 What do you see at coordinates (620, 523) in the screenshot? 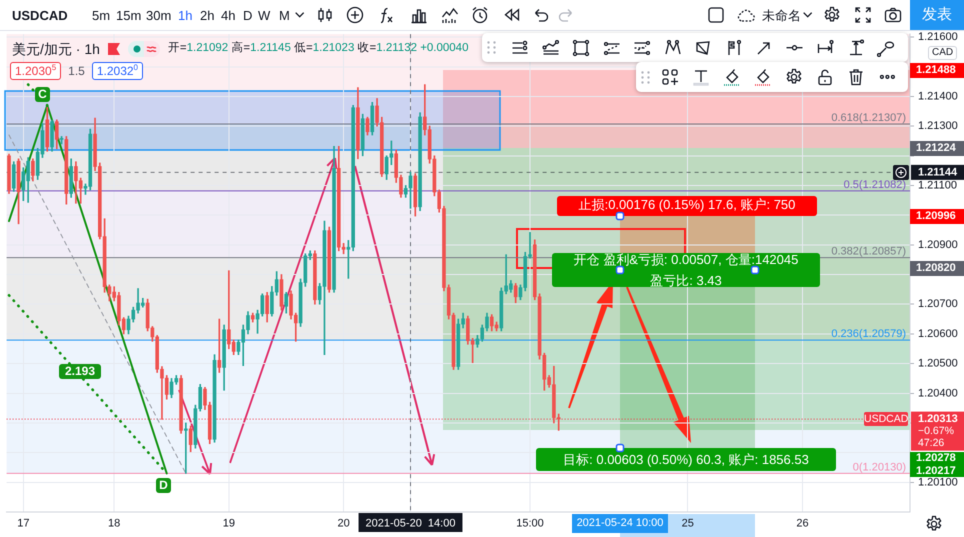
I see `text: 2021-05-24 10:00` at bounding box center [620, 523].